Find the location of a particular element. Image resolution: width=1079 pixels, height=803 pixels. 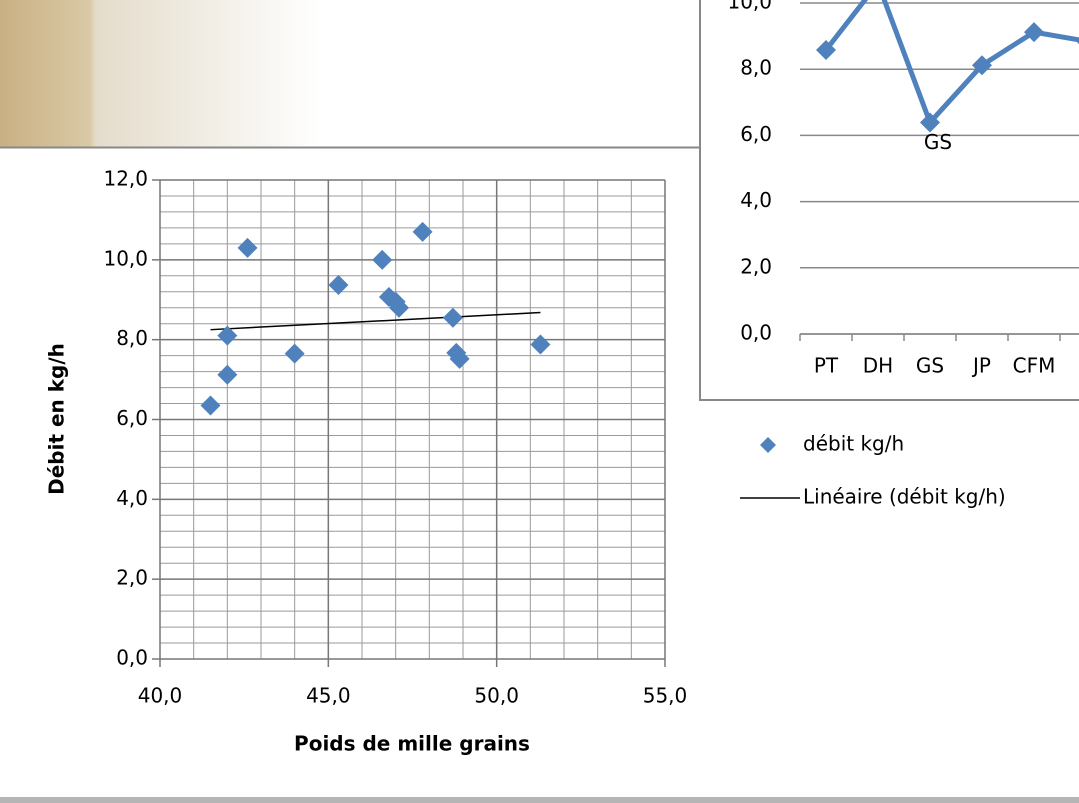

data-label: GS is located at coordinates (938, 142).